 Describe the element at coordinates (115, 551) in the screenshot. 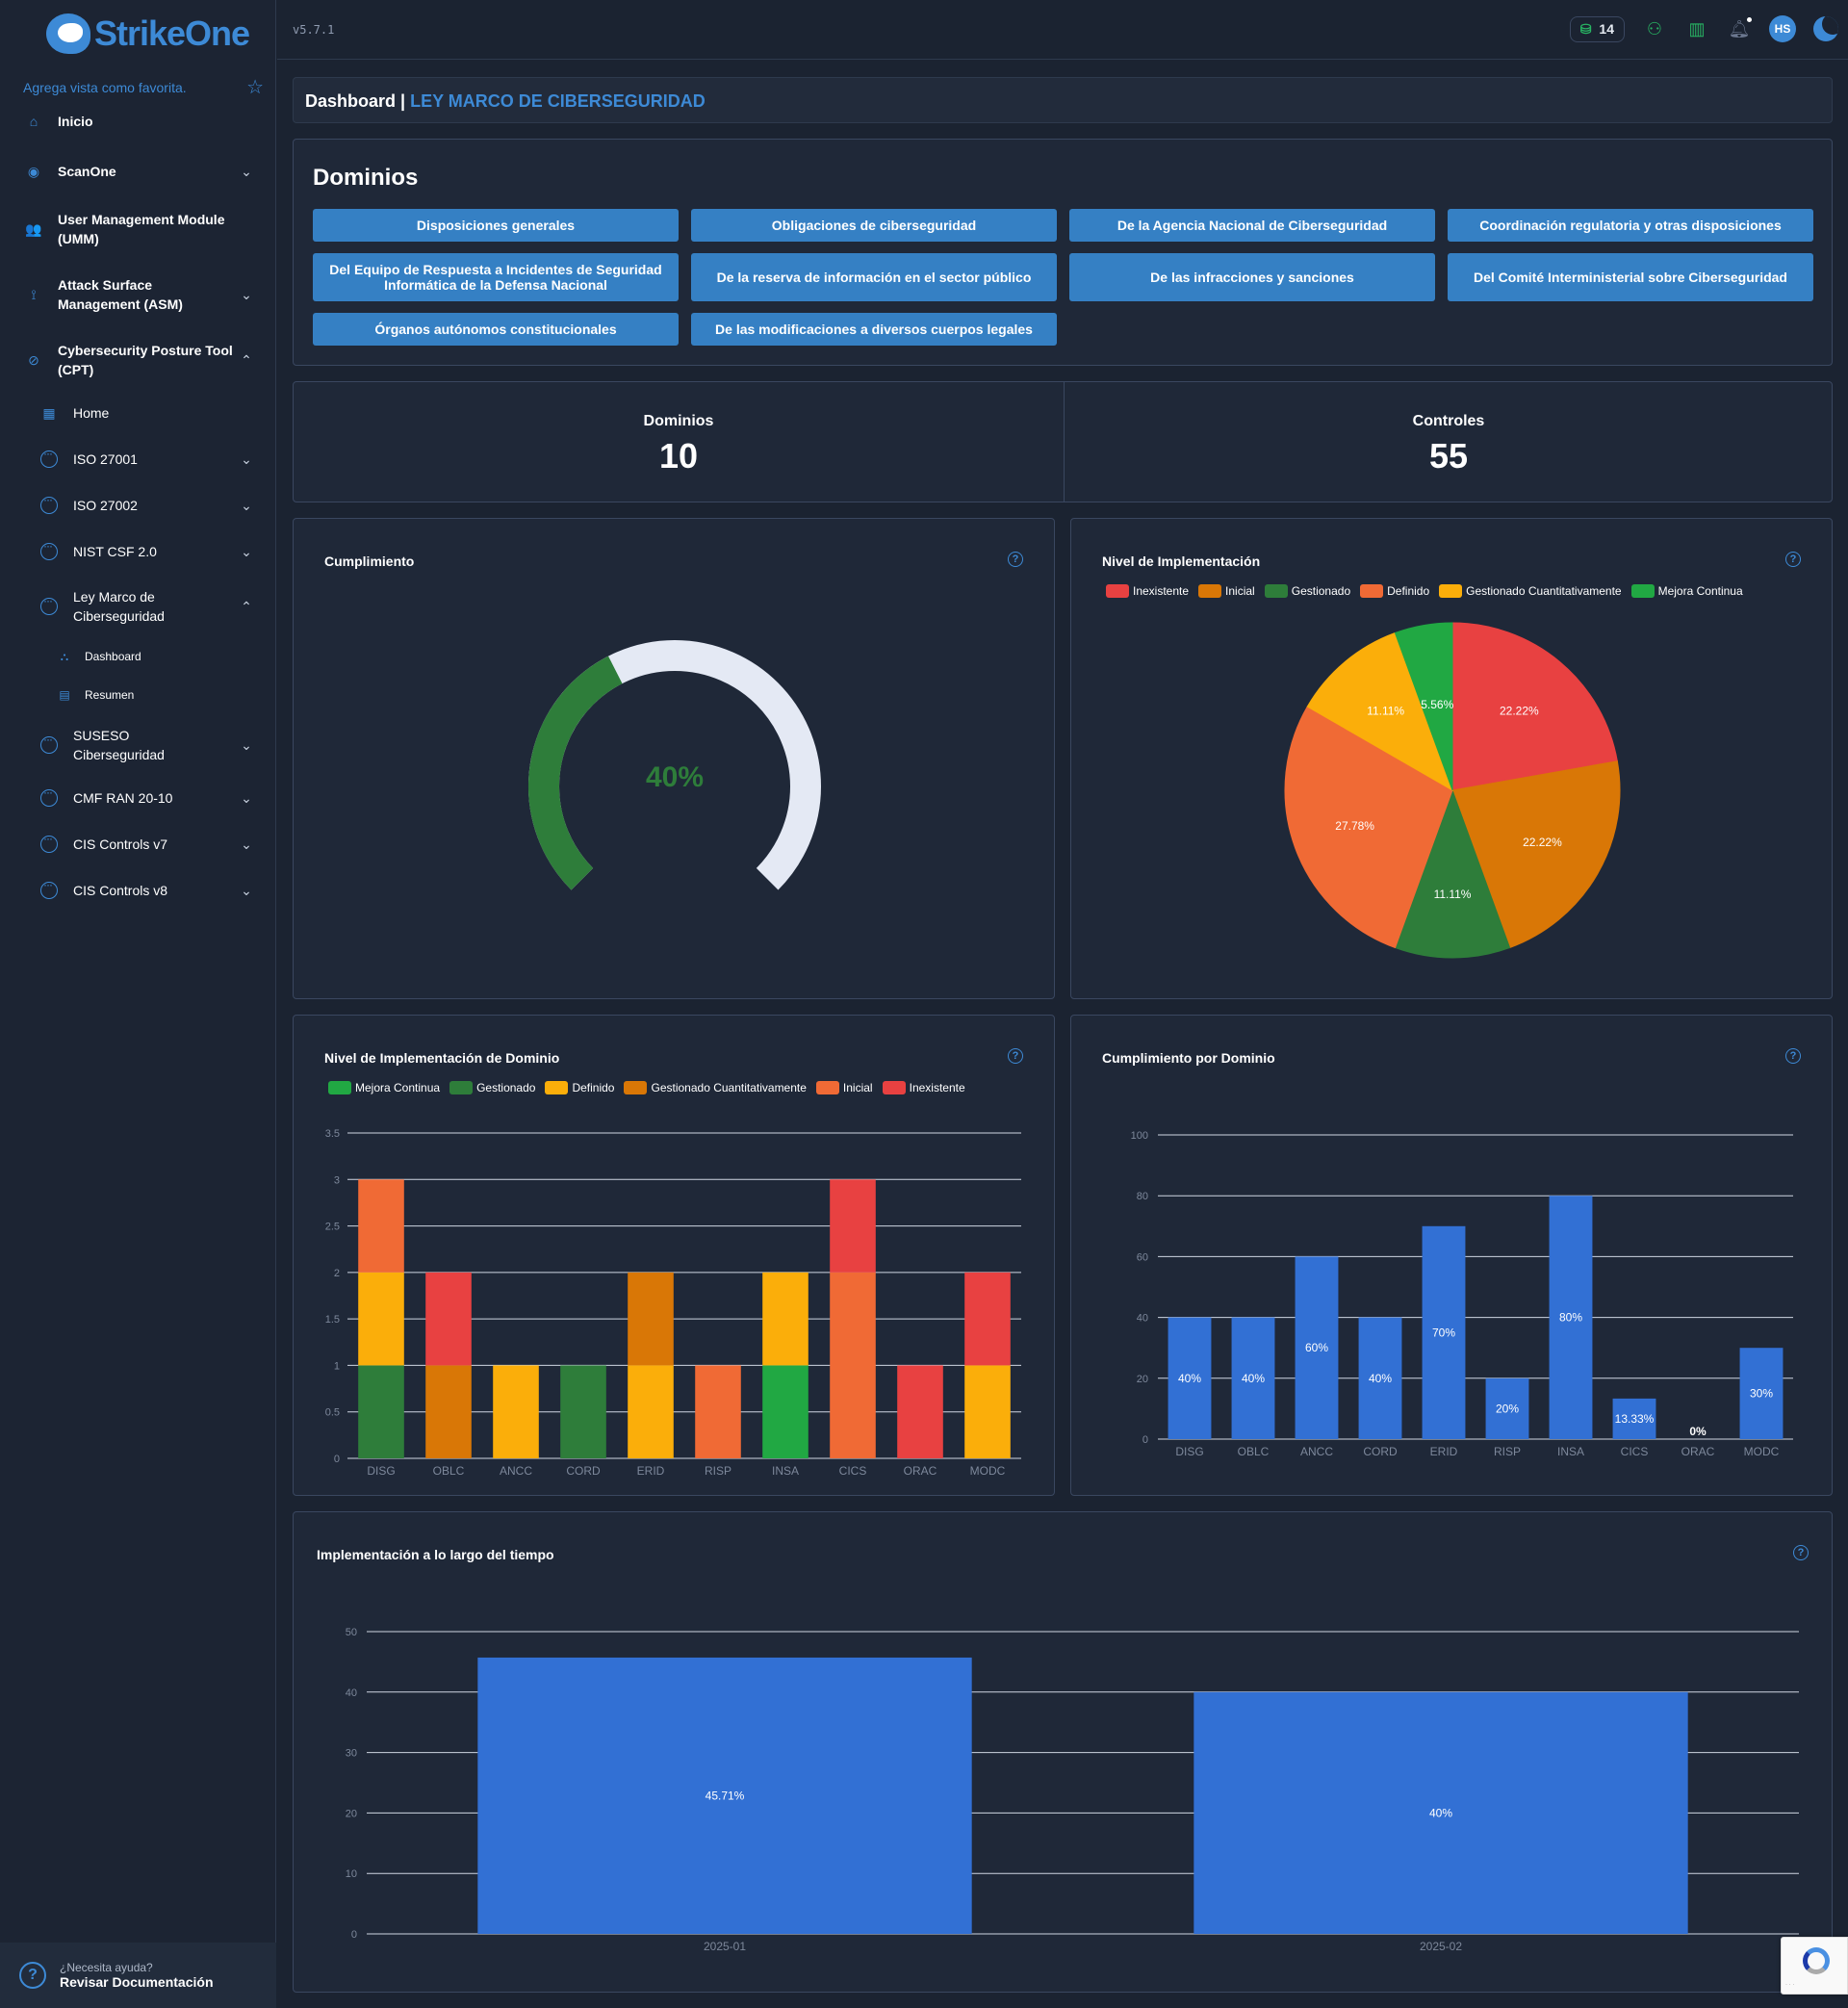

I see `sidebar-item-label: NIST CSF 2.0` at that location.